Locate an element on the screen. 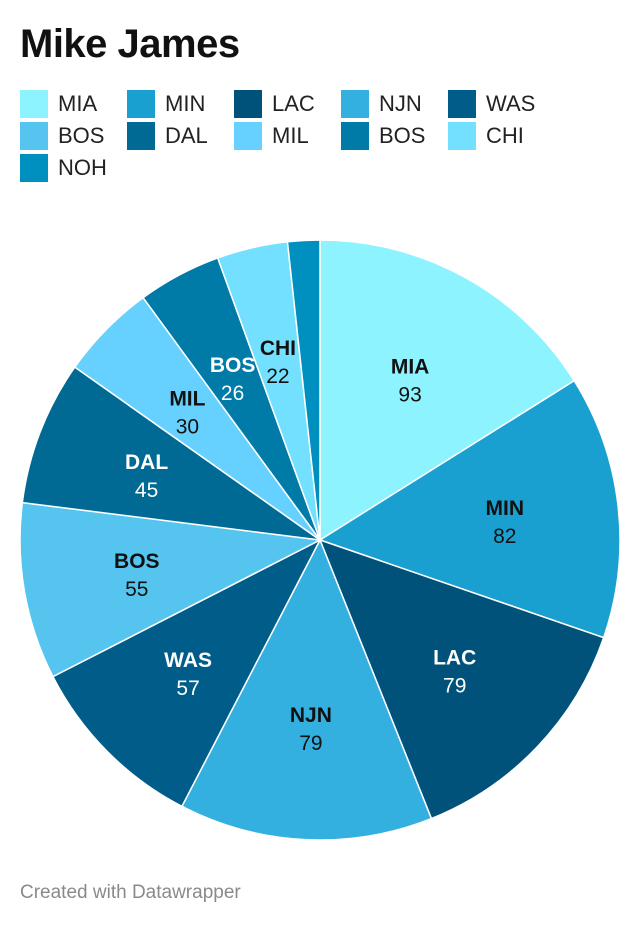  pie-slice-lac is located at coordinates (461, 679).